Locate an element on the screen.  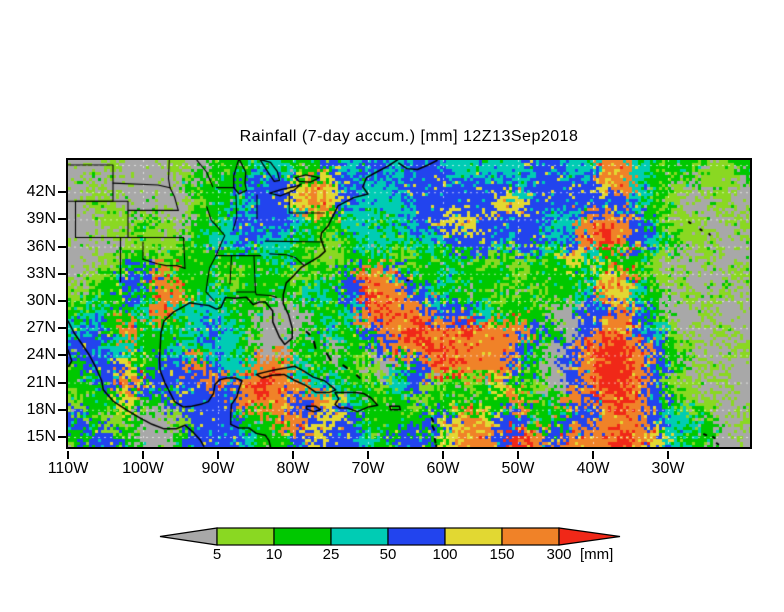
lat-label-18N: 18N is located at coordinates (41, 409).